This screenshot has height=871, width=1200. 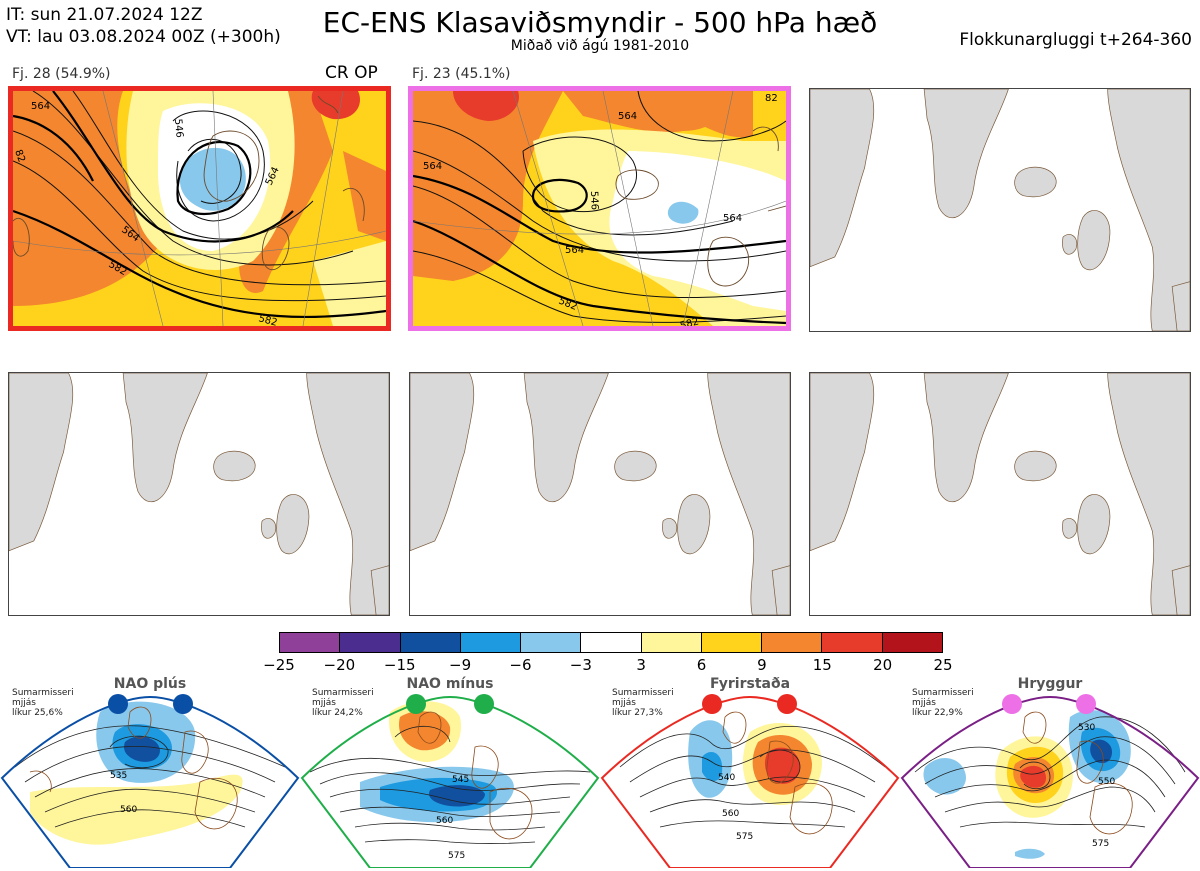 What do you see at coordinates (883, 665) in the screenshot?
I see `colorbar-tick-label: 20` at bounding box center [883, 665].